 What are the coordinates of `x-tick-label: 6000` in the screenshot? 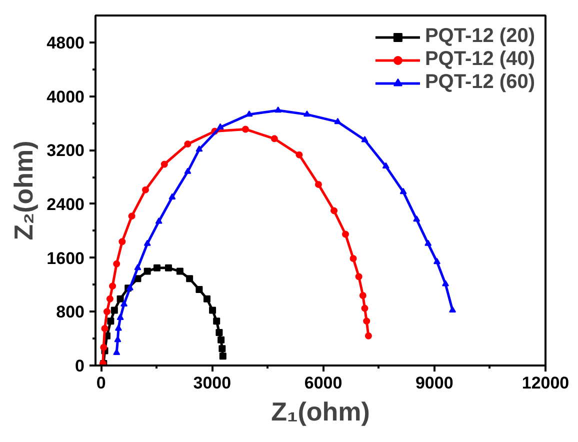 It's located at (323, 383).